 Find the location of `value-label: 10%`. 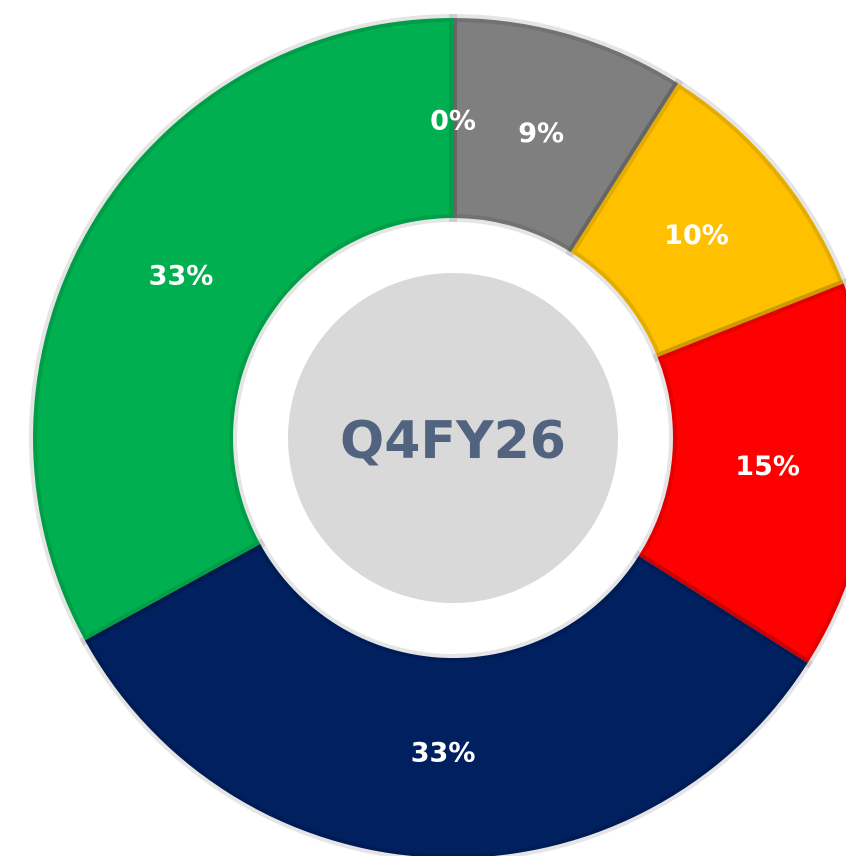

value-label: 10% is located at coordinates (696, 235).